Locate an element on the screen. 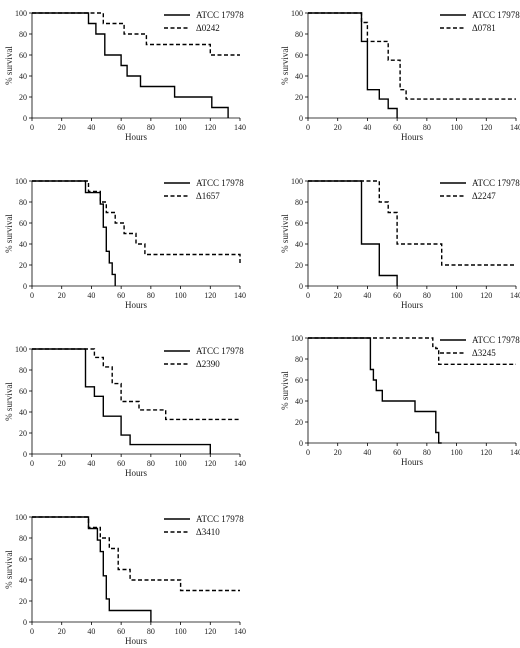 The width and height of the screenshot is (520, 648). legend-label-2: Δ3410 is located at coordinates (208, 532).